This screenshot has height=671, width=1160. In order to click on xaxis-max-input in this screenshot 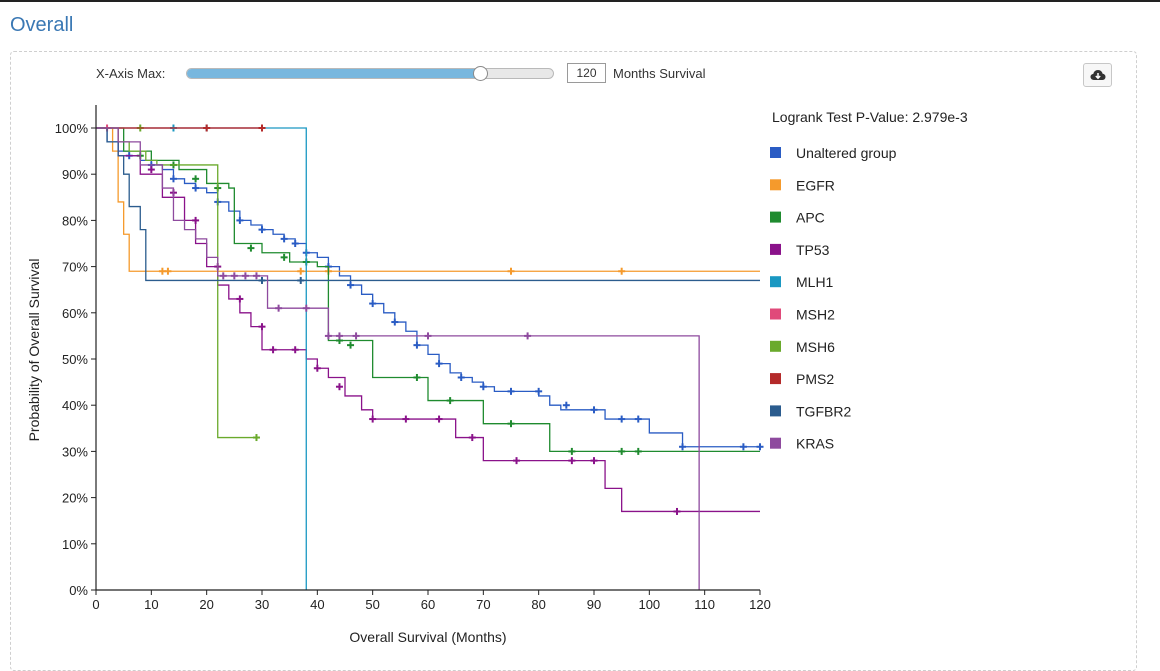, I will do `click(586, 73)`.